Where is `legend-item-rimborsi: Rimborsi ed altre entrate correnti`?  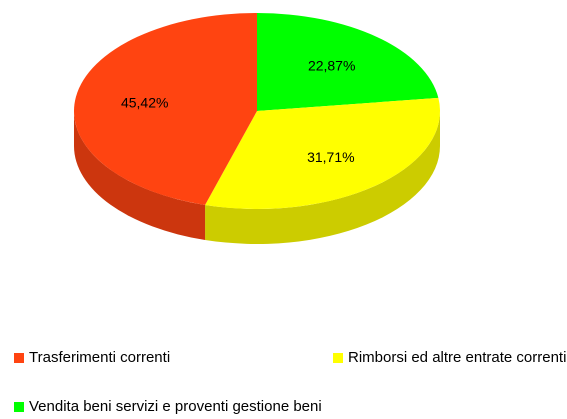
legend-item-rimborsi: Rimborsi ed altre entrate correnti is located at coordinates (449, 357).